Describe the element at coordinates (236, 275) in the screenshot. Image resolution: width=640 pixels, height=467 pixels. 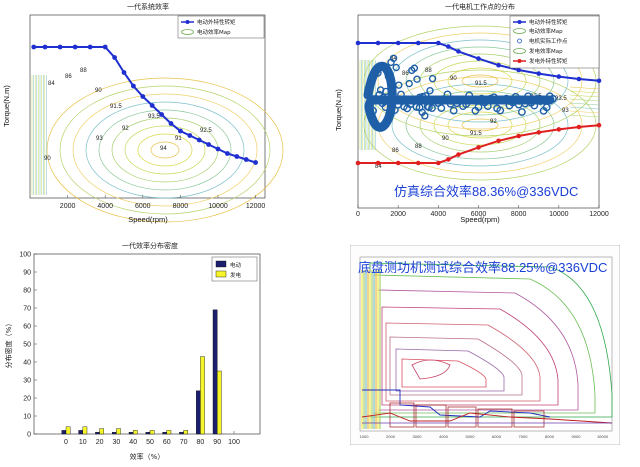
I see `legend-label-1: 发电` at that location.